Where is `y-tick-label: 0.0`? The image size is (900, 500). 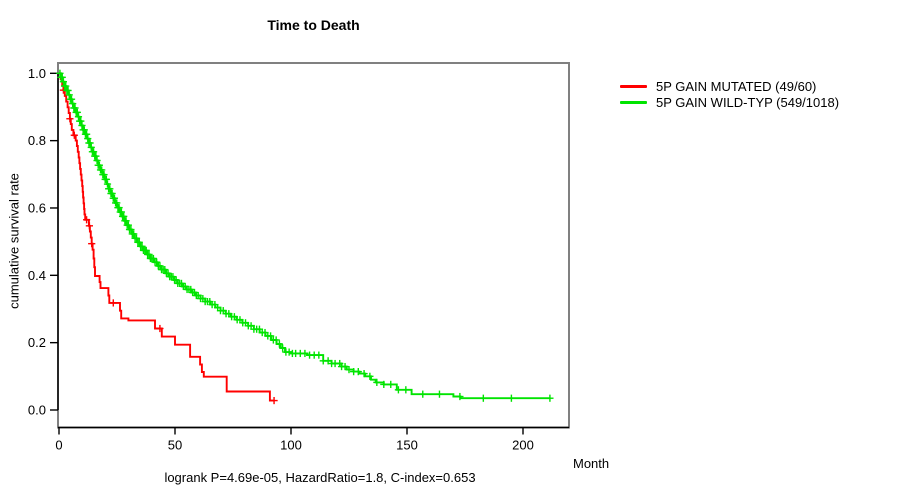 y-tick-label: 0.0 is located at coordinates (37, 410).